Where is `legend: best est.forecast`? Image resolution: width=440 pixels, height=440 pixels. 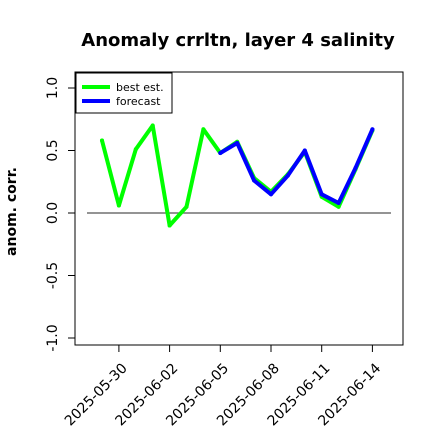
legend: best est.forecast is located at coordinates (124, 93).